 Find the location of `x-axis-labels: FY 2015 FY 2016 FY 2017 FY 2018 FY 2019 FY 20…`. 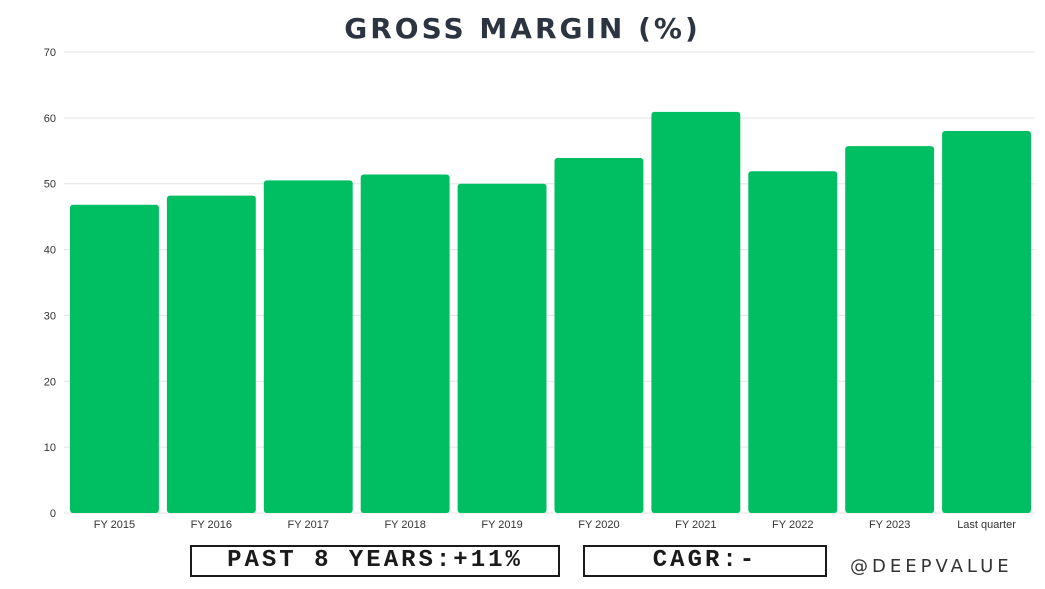

x-axis-labels: FY 2015 FY 2016 FY 2017 FY 2018 FY 2019 FY 20… is located at coordinates (555, 525).